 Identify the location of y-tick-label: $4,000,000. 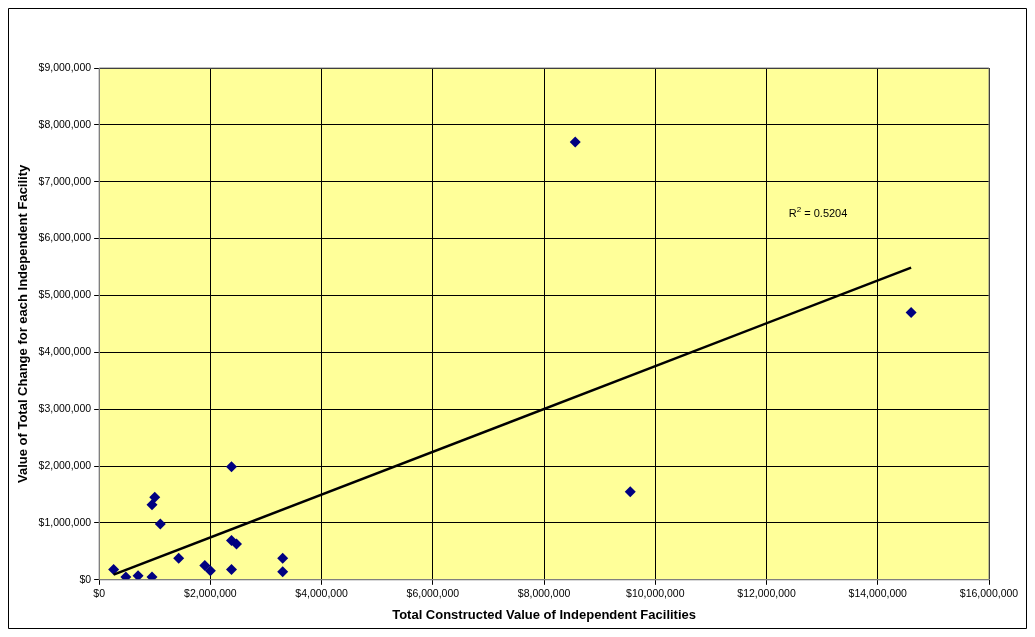
(65, 351).